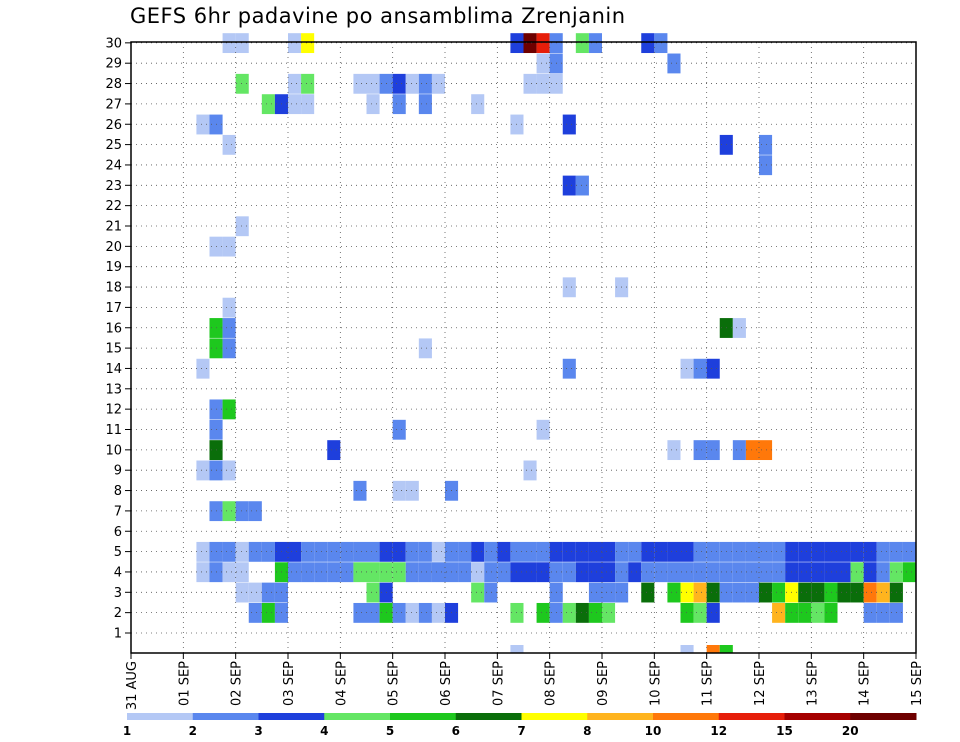  I want to click on y-tick-label: 9, so click(118, 471).